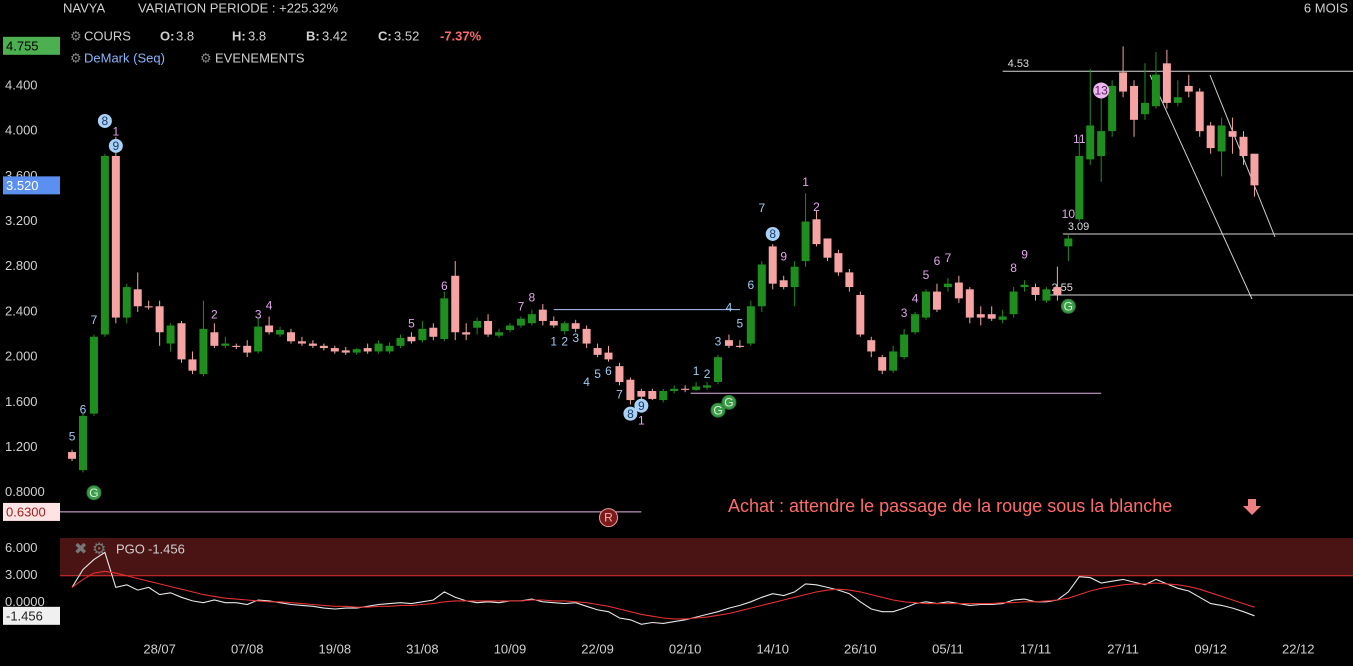  I want to click on high-value: 3.8, so click(257, 35).